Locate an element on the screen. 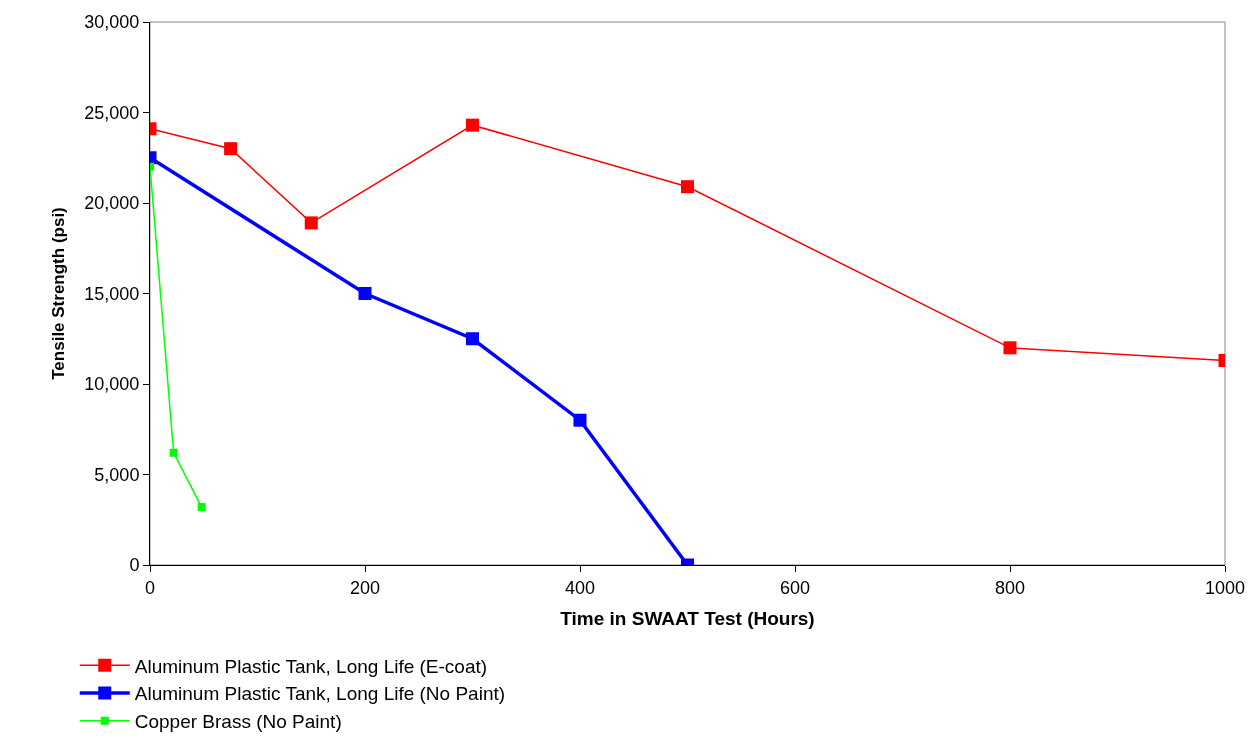  legend-label: Copper Brass (No Paint) is located at coordinates (238, 722).